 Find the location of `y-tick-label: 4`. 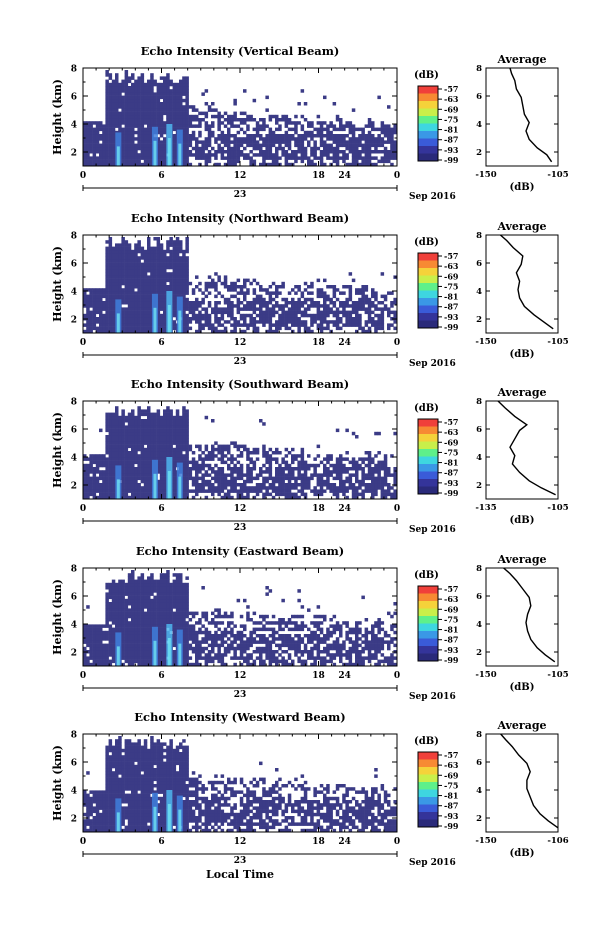

y-tick-label: 4 is located at coordinates (74, 126).